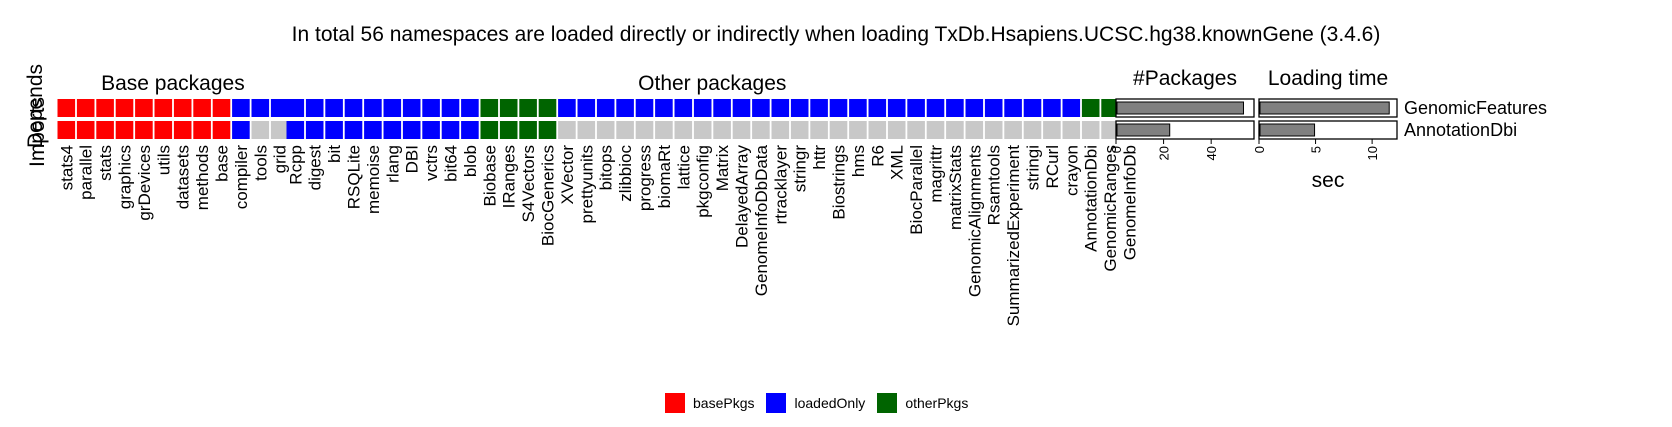  Describe the element at coordinates (1185, 78) in the screenshot. I see `side-title--packages: #Packages` at that location.